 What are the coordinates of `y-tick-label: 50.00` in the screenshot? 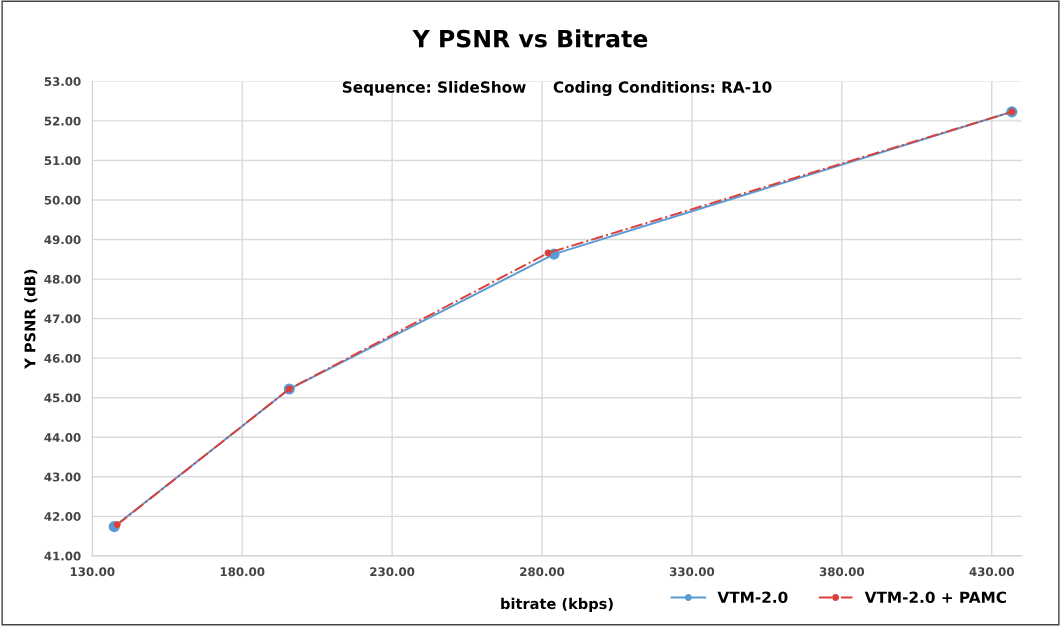 It's located at (62, 200).